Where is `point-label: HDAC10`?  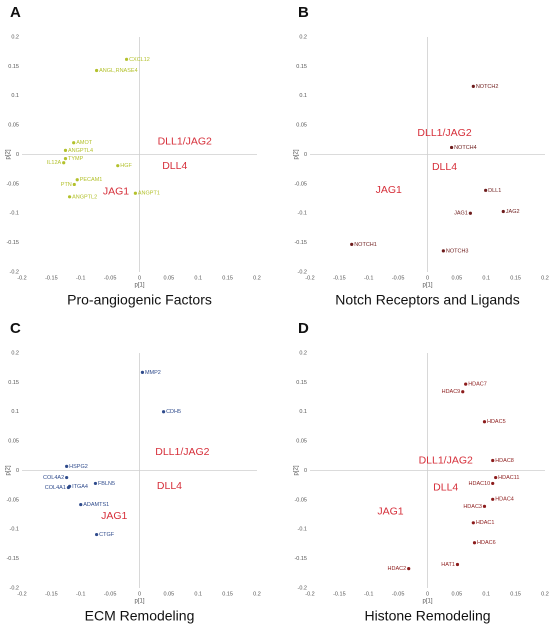
point-label: HDAC10 is located at coordinates (480, 484).